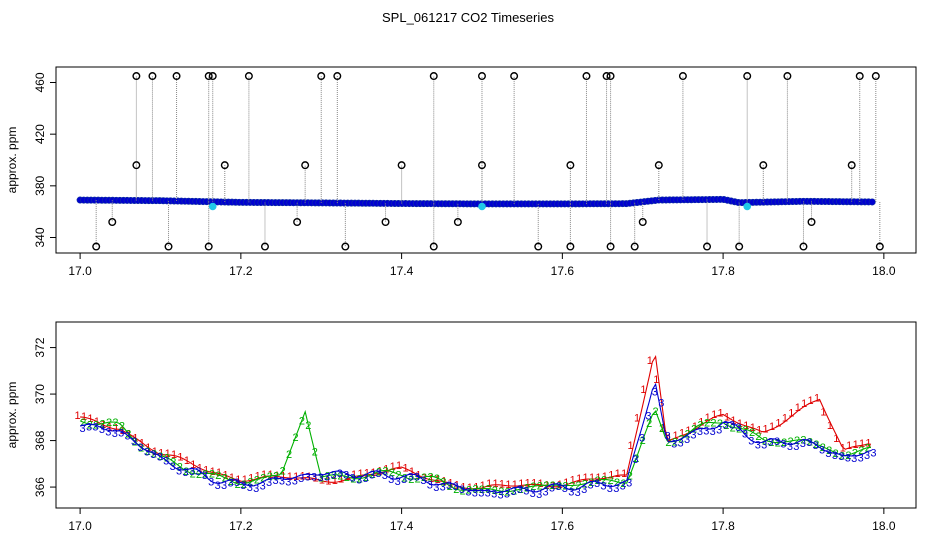  Describe the element at coordinates (563, 526) in the screenshot. I see `x-tick-label: 17.6` at that location.